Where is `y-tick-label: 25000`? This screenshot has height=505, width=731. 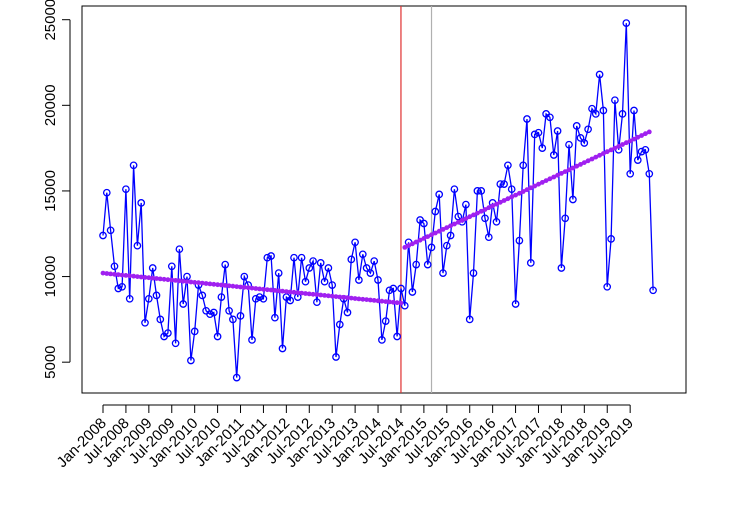 y-tick-label: 25000 is located at coordinates (50, 20).